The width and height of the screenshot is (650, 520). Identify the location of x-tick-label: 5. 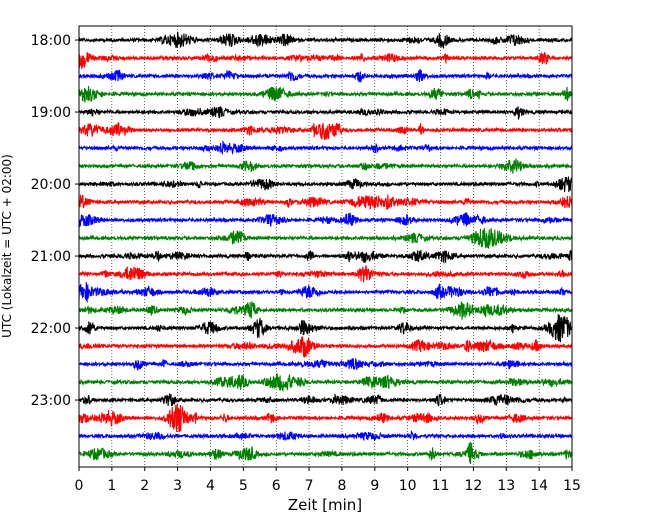
(243, 486).